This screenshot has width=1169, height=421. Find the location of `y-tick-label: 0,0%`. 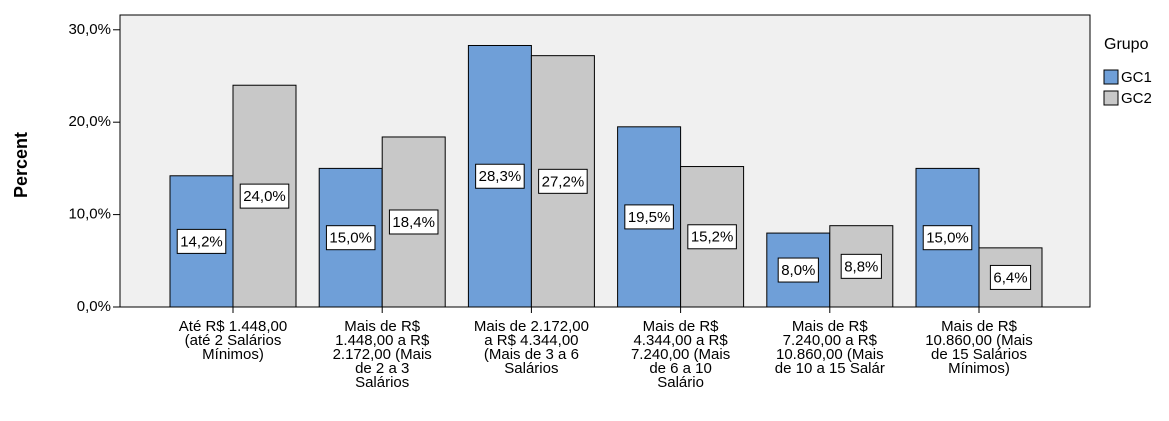

y-tick-label: 0,0% is located at coordinates (94, 306).